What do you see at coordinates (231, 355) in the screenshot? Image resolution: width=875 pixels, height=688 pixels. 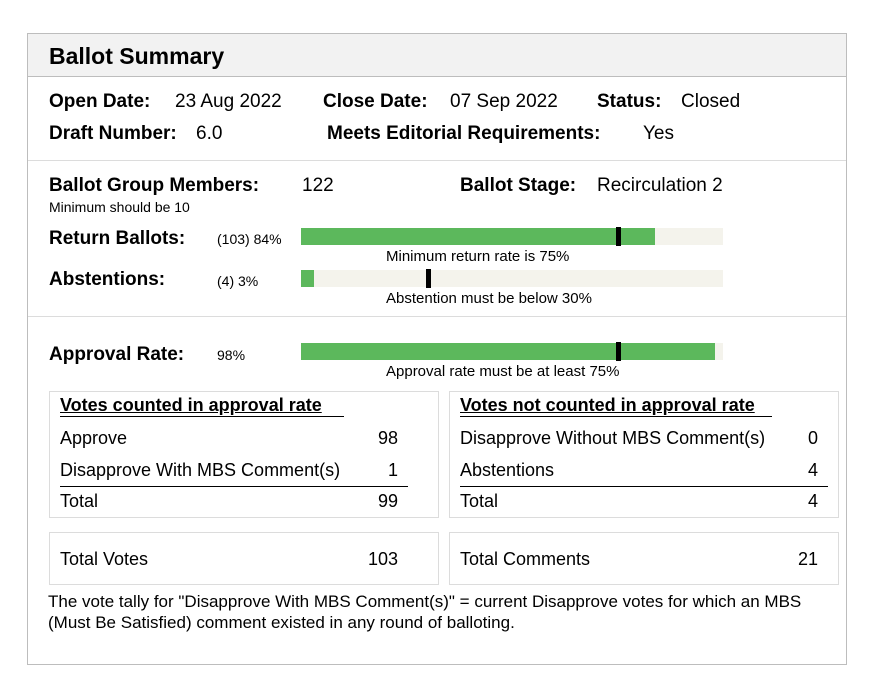 I see `approval-rate-value: 98%` at bounding box center [231, 355].